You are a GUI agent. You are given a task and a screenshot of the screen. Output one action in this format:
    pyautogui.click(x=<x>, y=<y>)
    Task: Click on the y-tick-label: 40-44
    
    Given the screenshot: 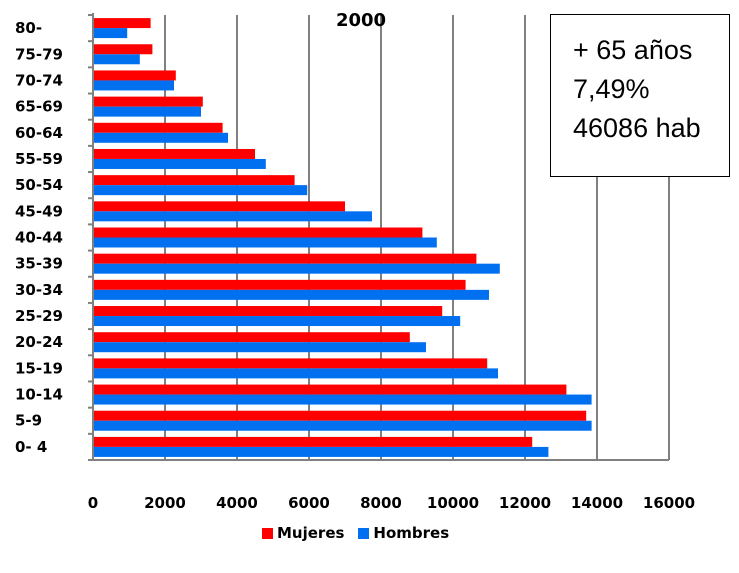 What is the action you would take?
    pyautogui.click(x=39, y=238)
    